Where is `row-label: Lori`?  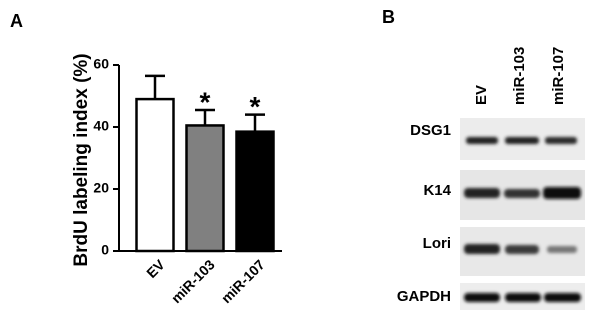 row-label: Lori is located at coordinates (437, 243).